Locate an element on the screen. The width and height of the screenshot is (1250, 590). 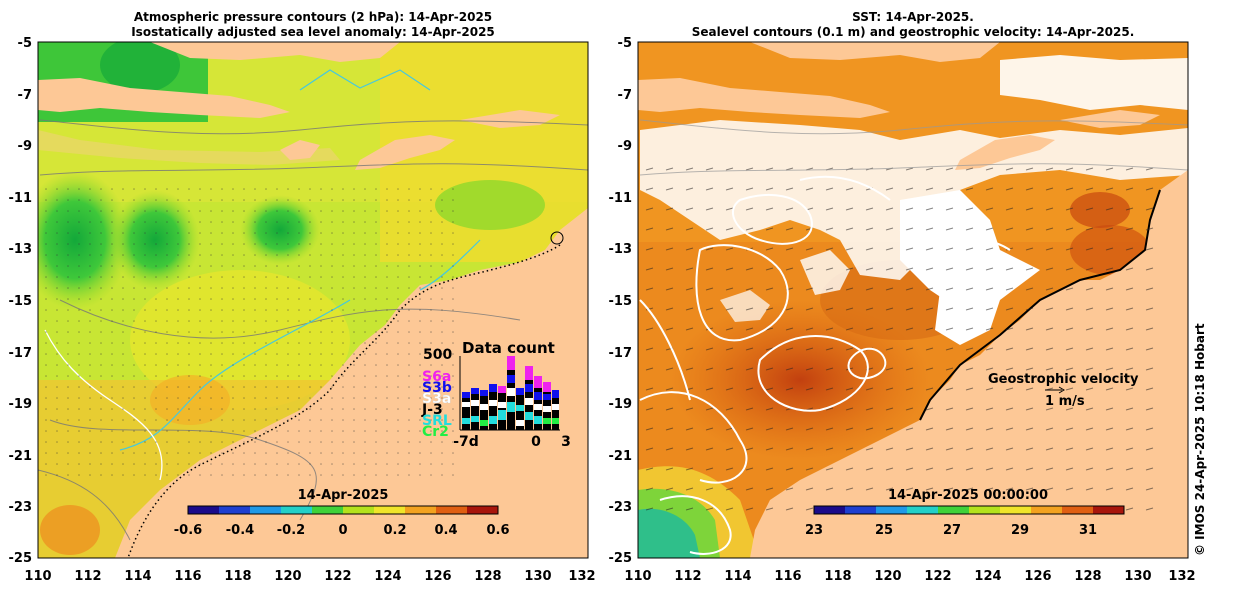
left-y-tick: -15 is located at coordinates (21, 301).